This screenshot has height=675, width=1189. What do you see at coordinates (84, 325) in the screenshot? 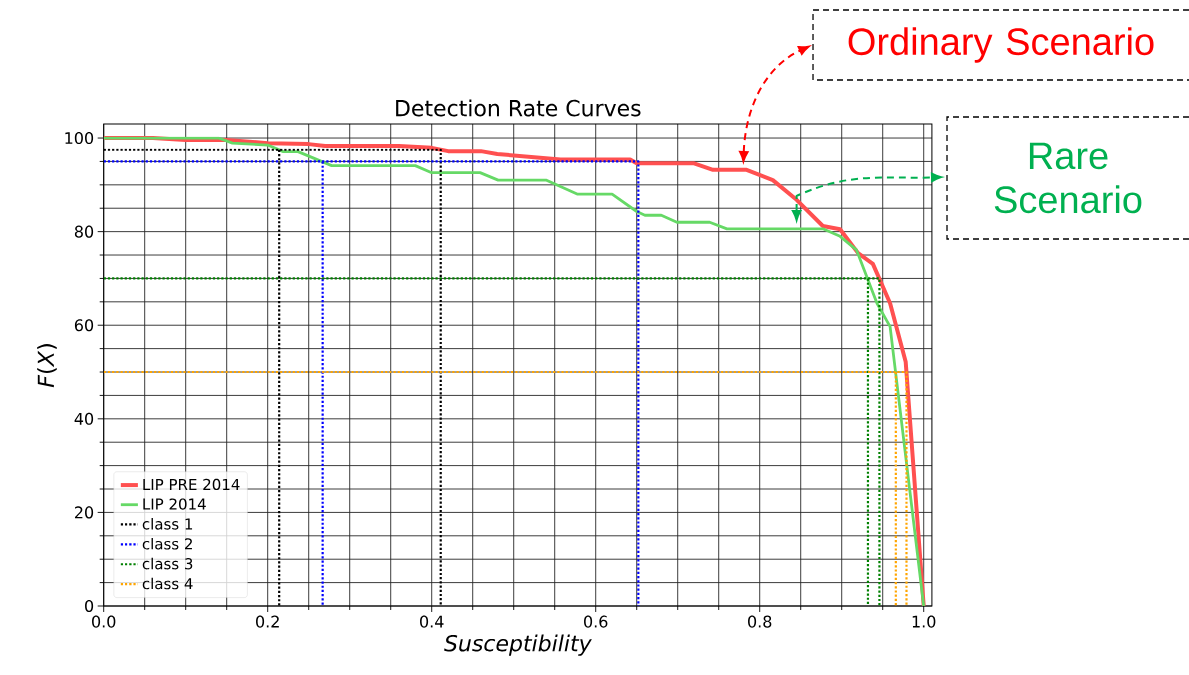
I see `y-tick-label: 60` at bounding box center [84, 325].